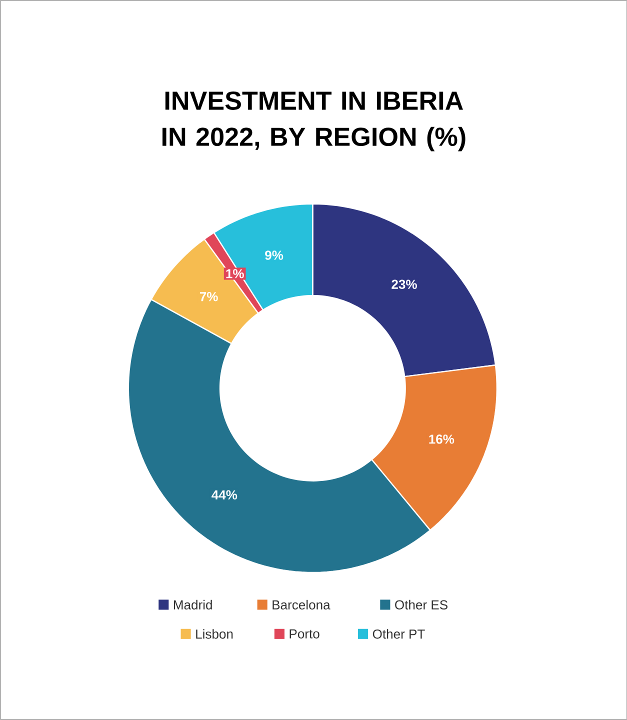 This screenshot has height=720, width=627. What do you see at coordinates (235, 273) in the screenshot?
I see `data-label: 1%` at bounding box center [235, 273].